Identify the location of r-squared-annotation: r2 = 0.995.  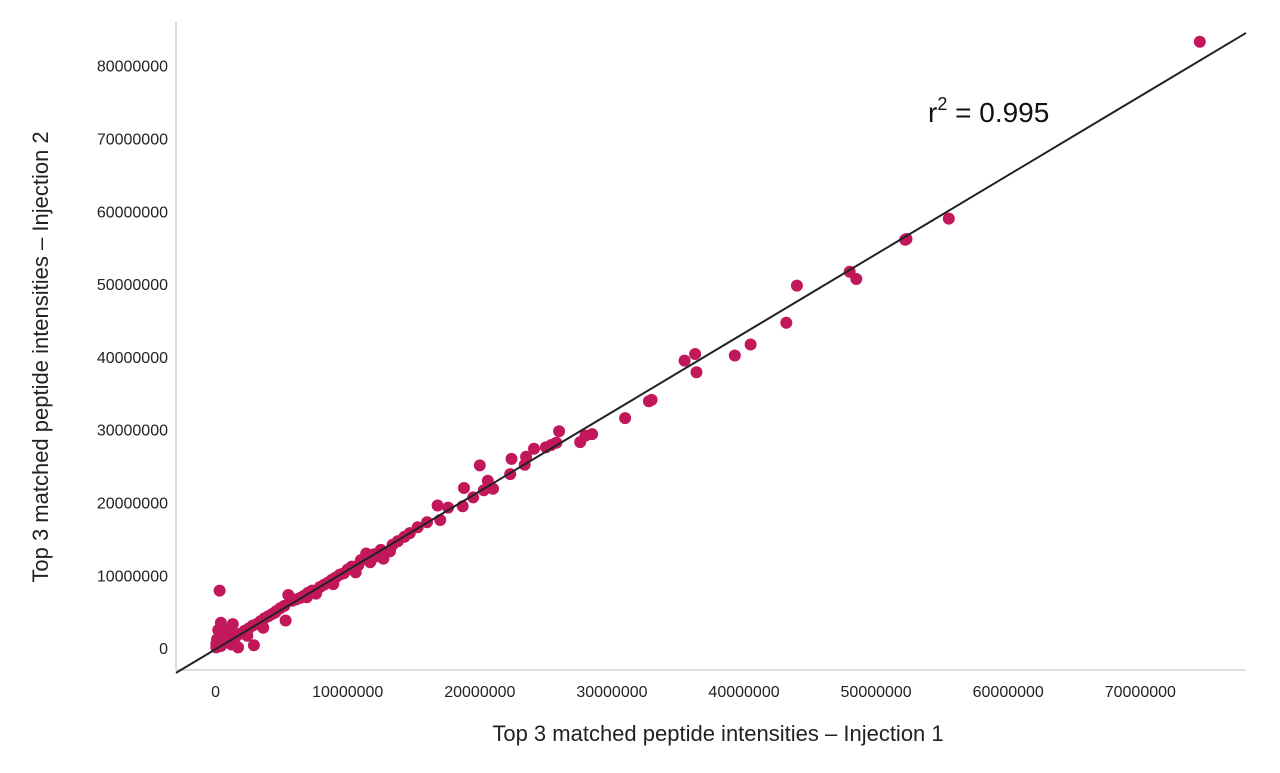
(988, 111).